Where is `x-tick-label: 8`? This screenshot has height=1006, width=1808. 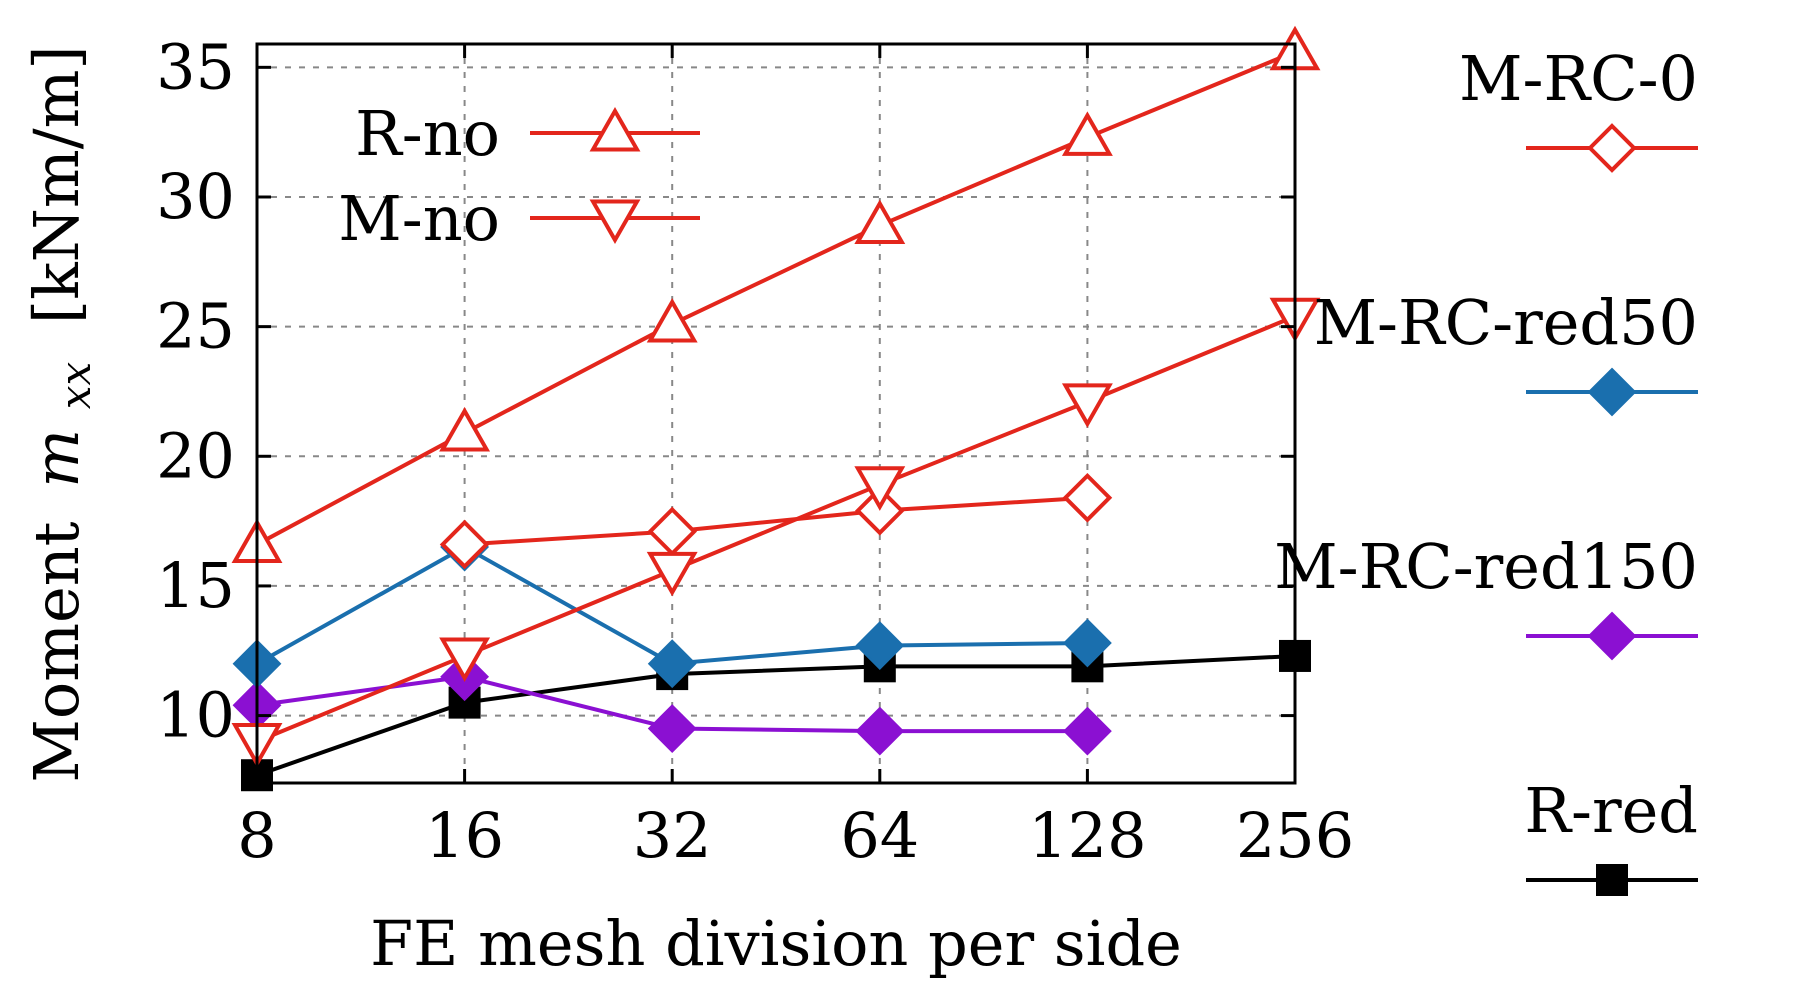 x-tick-label: 8 is located at coordinates (256, 835).